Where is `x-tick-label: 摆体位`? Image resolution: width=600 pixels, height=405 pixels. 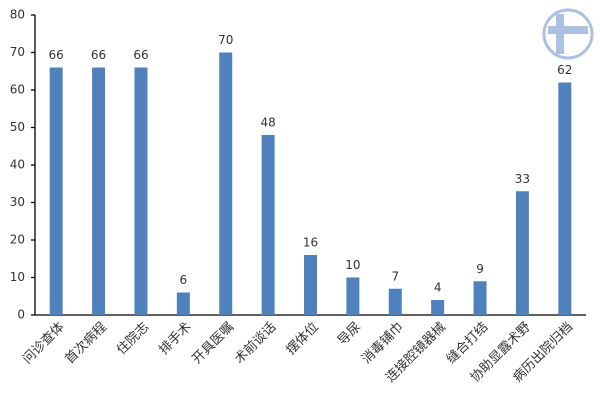 x-tick-label: 摆体位 is located at coordinates (303, 339).